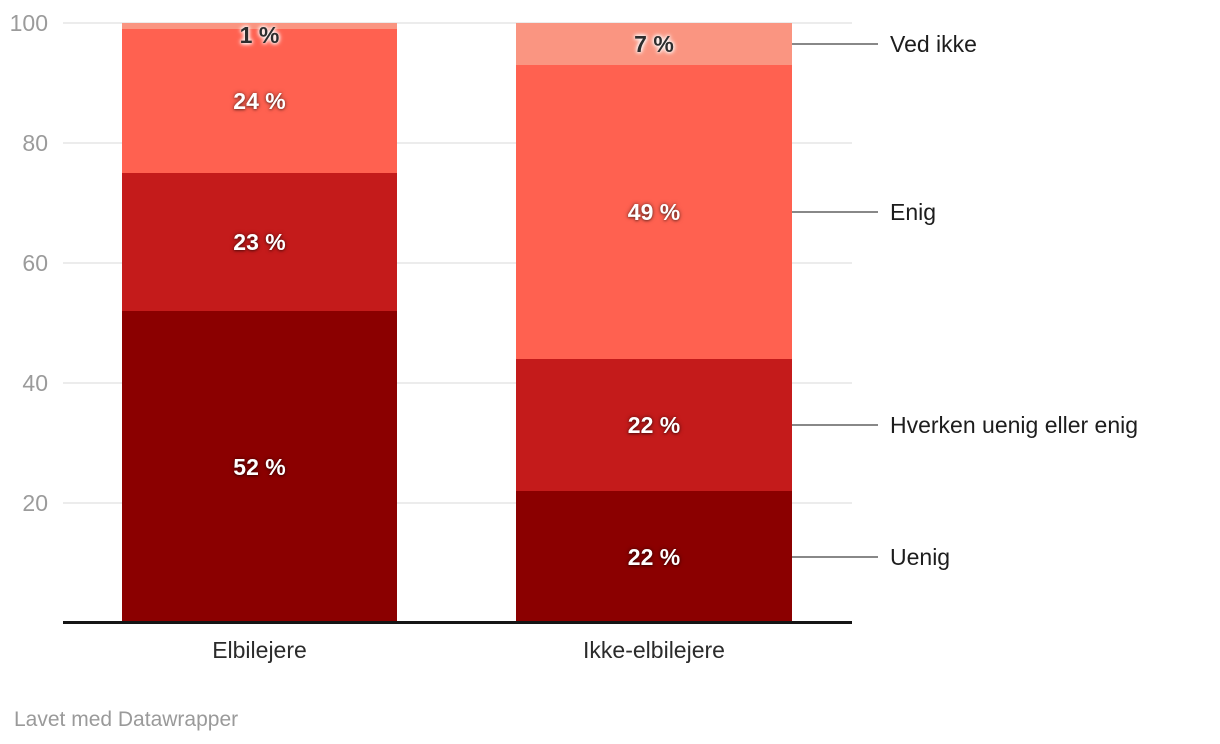  Describe the element at coordinates (35, 383) in the screenshot. I see `y-axis-tick-label: 40` at that location.